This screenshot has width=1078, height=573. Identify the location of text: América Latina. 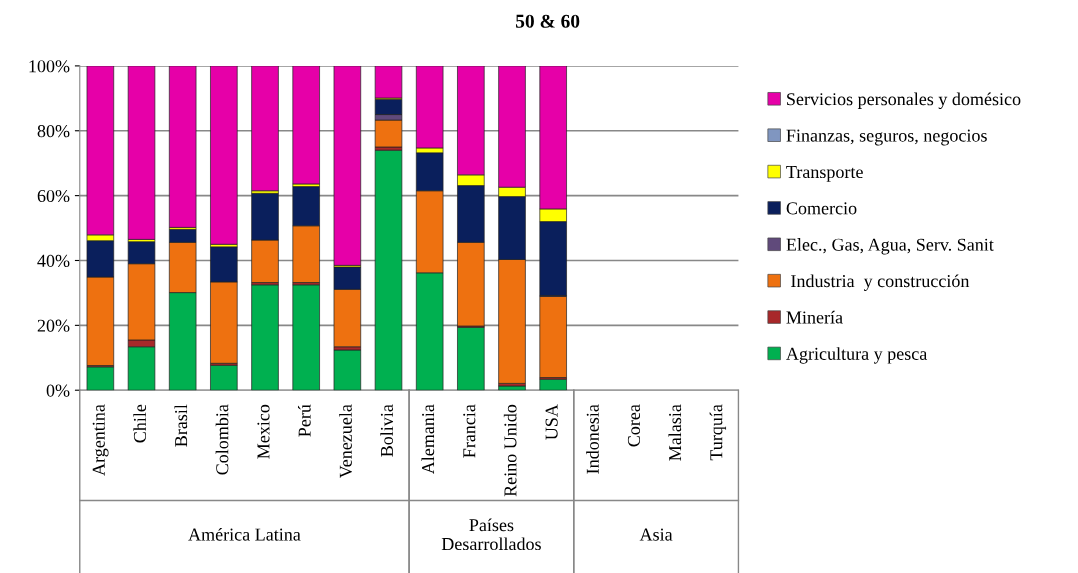
(244, 534).